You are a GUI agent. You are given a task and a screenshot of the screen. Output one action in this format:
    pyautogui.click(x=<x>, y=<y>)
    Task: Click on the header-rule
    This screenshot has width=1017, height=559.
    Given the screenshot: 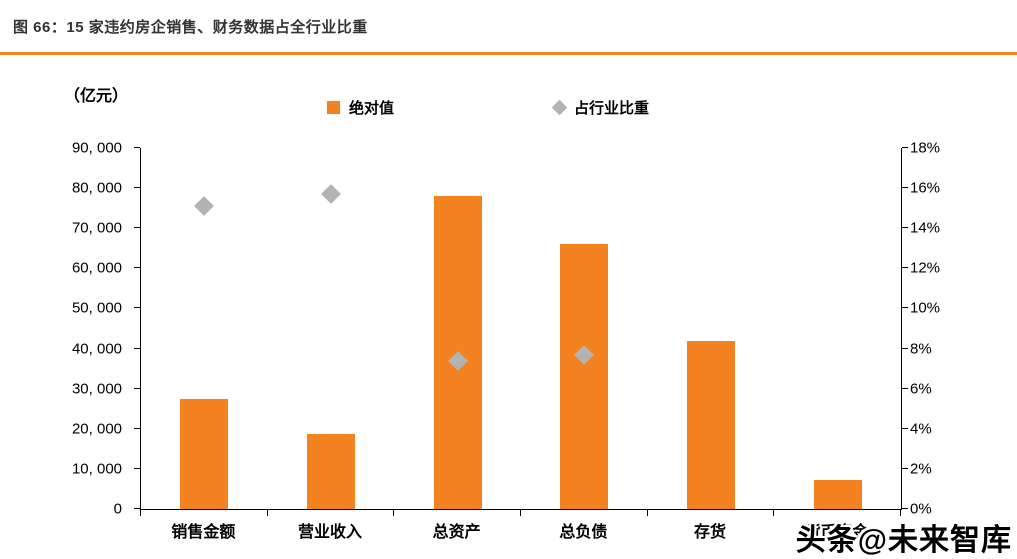 What is the action you would take?
    pyautogui.click(x=508, y=53)
    